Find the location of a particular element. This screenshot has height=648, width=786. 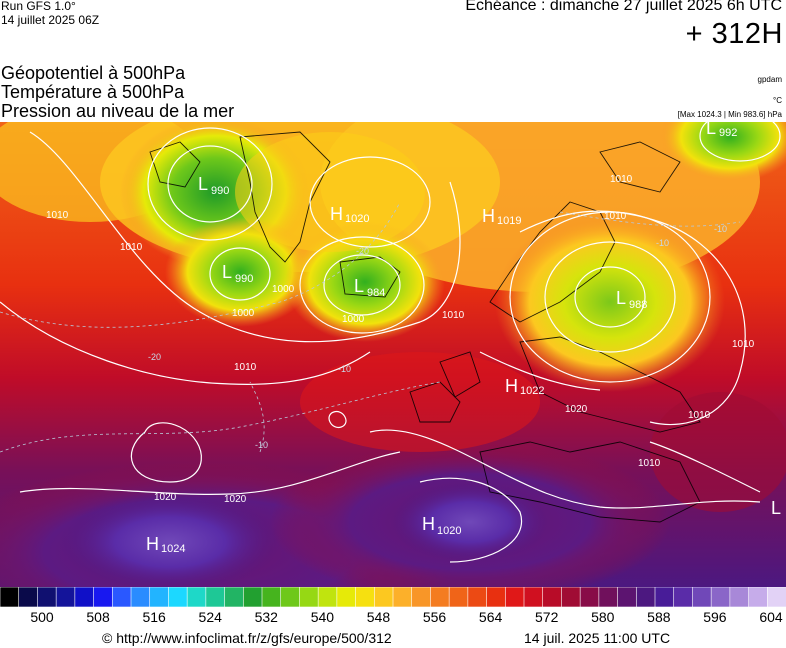

scale-tick-label: 556 is located at coordinates (434, 617).